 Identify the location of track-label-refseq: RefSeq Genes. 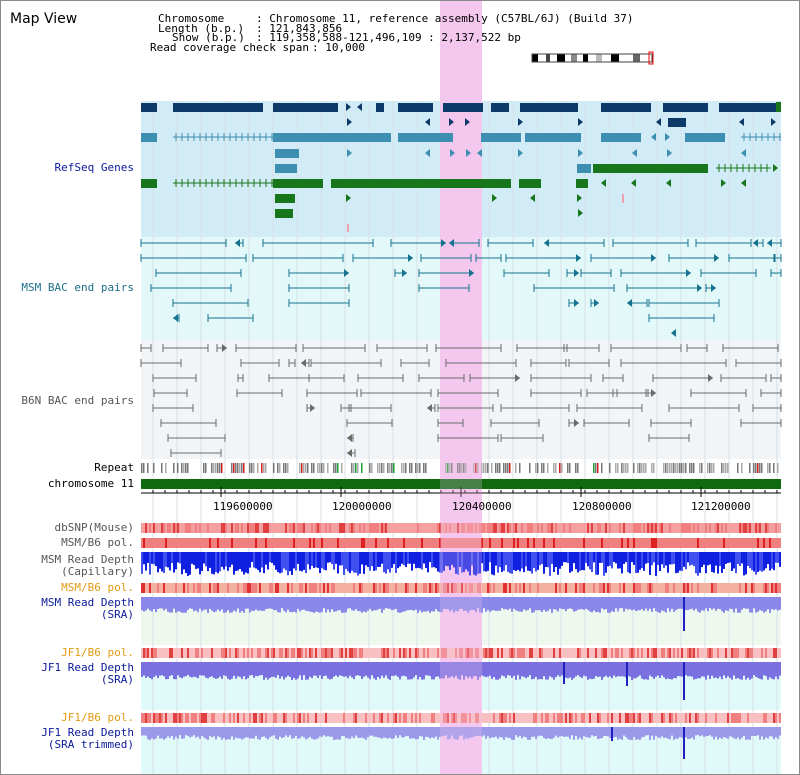
(94, 167).